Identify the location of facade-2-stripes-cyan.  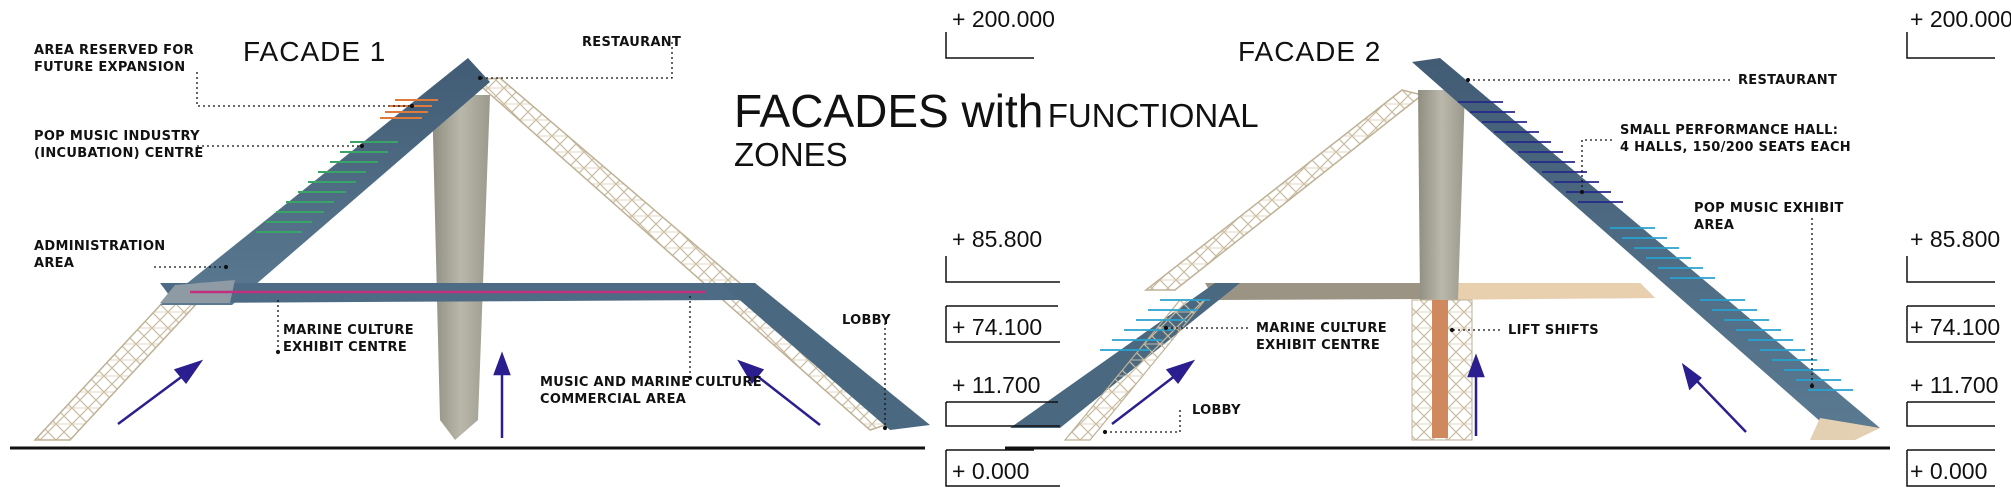
(1731, 309).